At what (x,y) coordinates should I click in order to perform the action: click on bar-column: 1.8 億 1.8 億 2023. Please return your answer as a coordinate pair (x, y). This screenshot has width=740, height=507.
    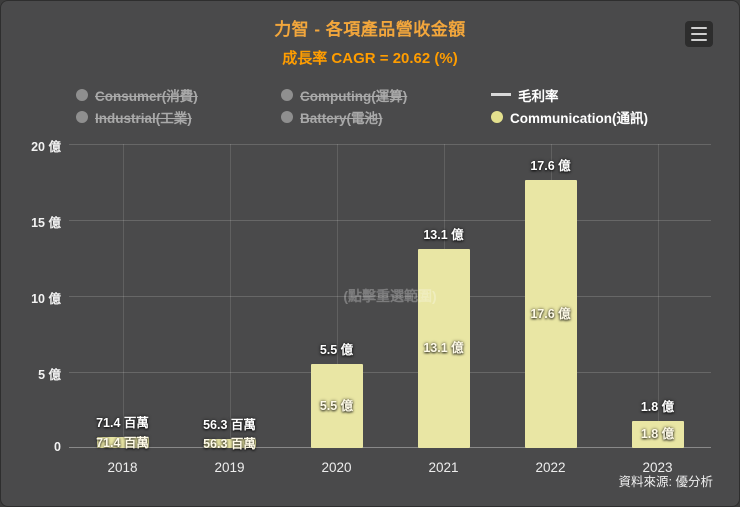
    Looking at the image, I should click on (657, 309).